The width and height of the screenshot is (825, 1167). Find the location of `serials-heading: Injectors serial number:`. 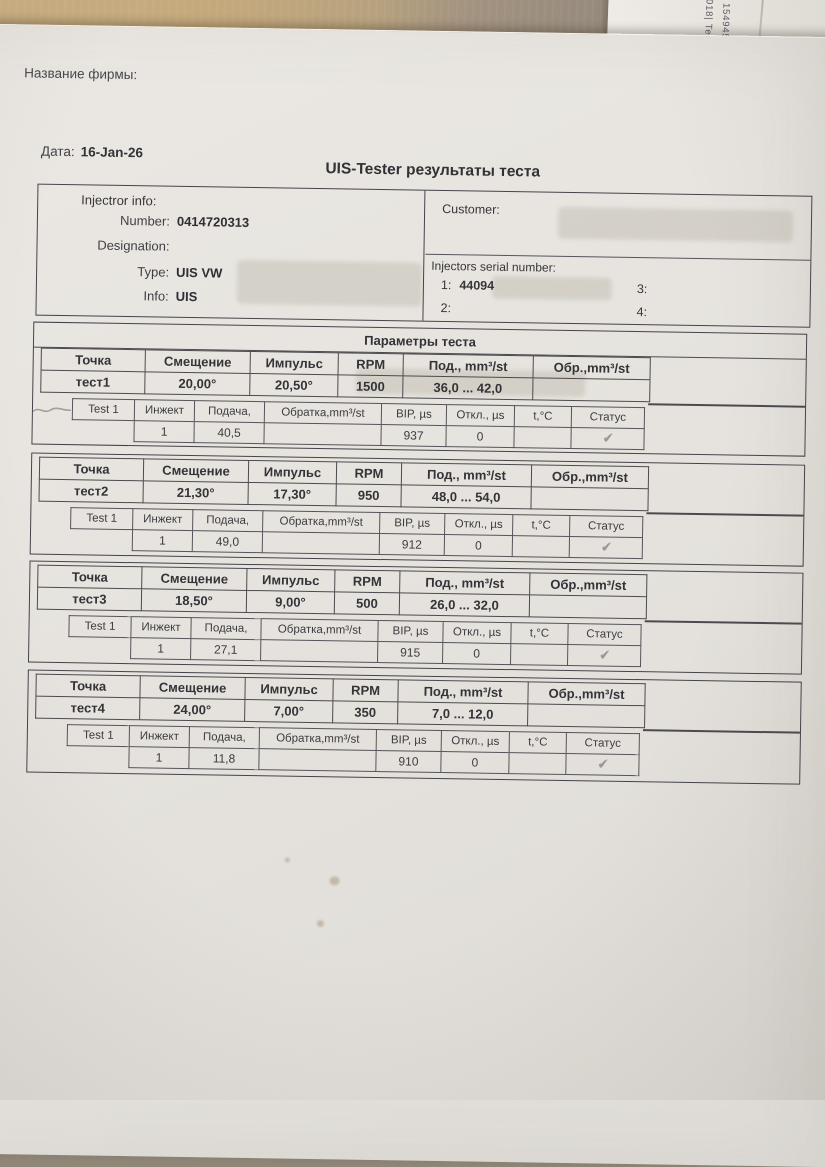

serials-heading: Injectors serial number: is located at coordinates (493, 267).